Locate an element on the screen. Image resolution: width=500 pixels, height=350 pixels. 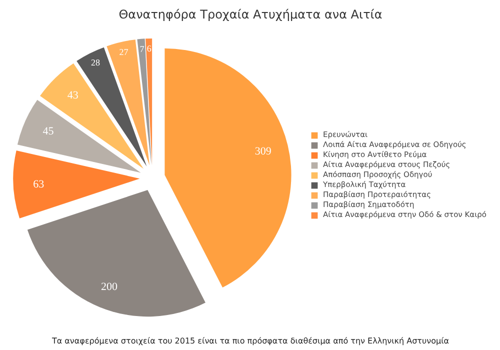
data-label: 6 is located at coordinates (149, 49).